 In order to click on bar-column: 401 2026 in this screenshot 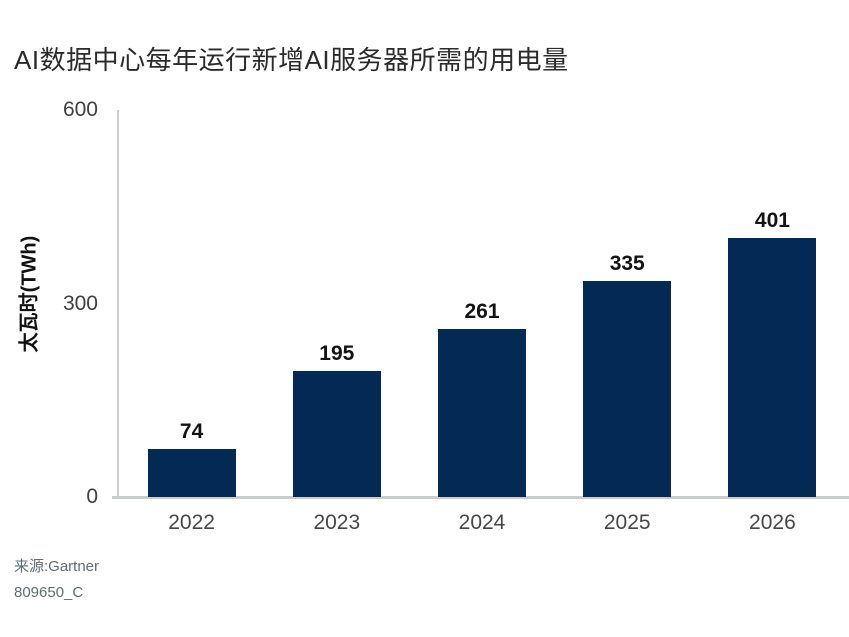, I will do `click(772, 322)`.